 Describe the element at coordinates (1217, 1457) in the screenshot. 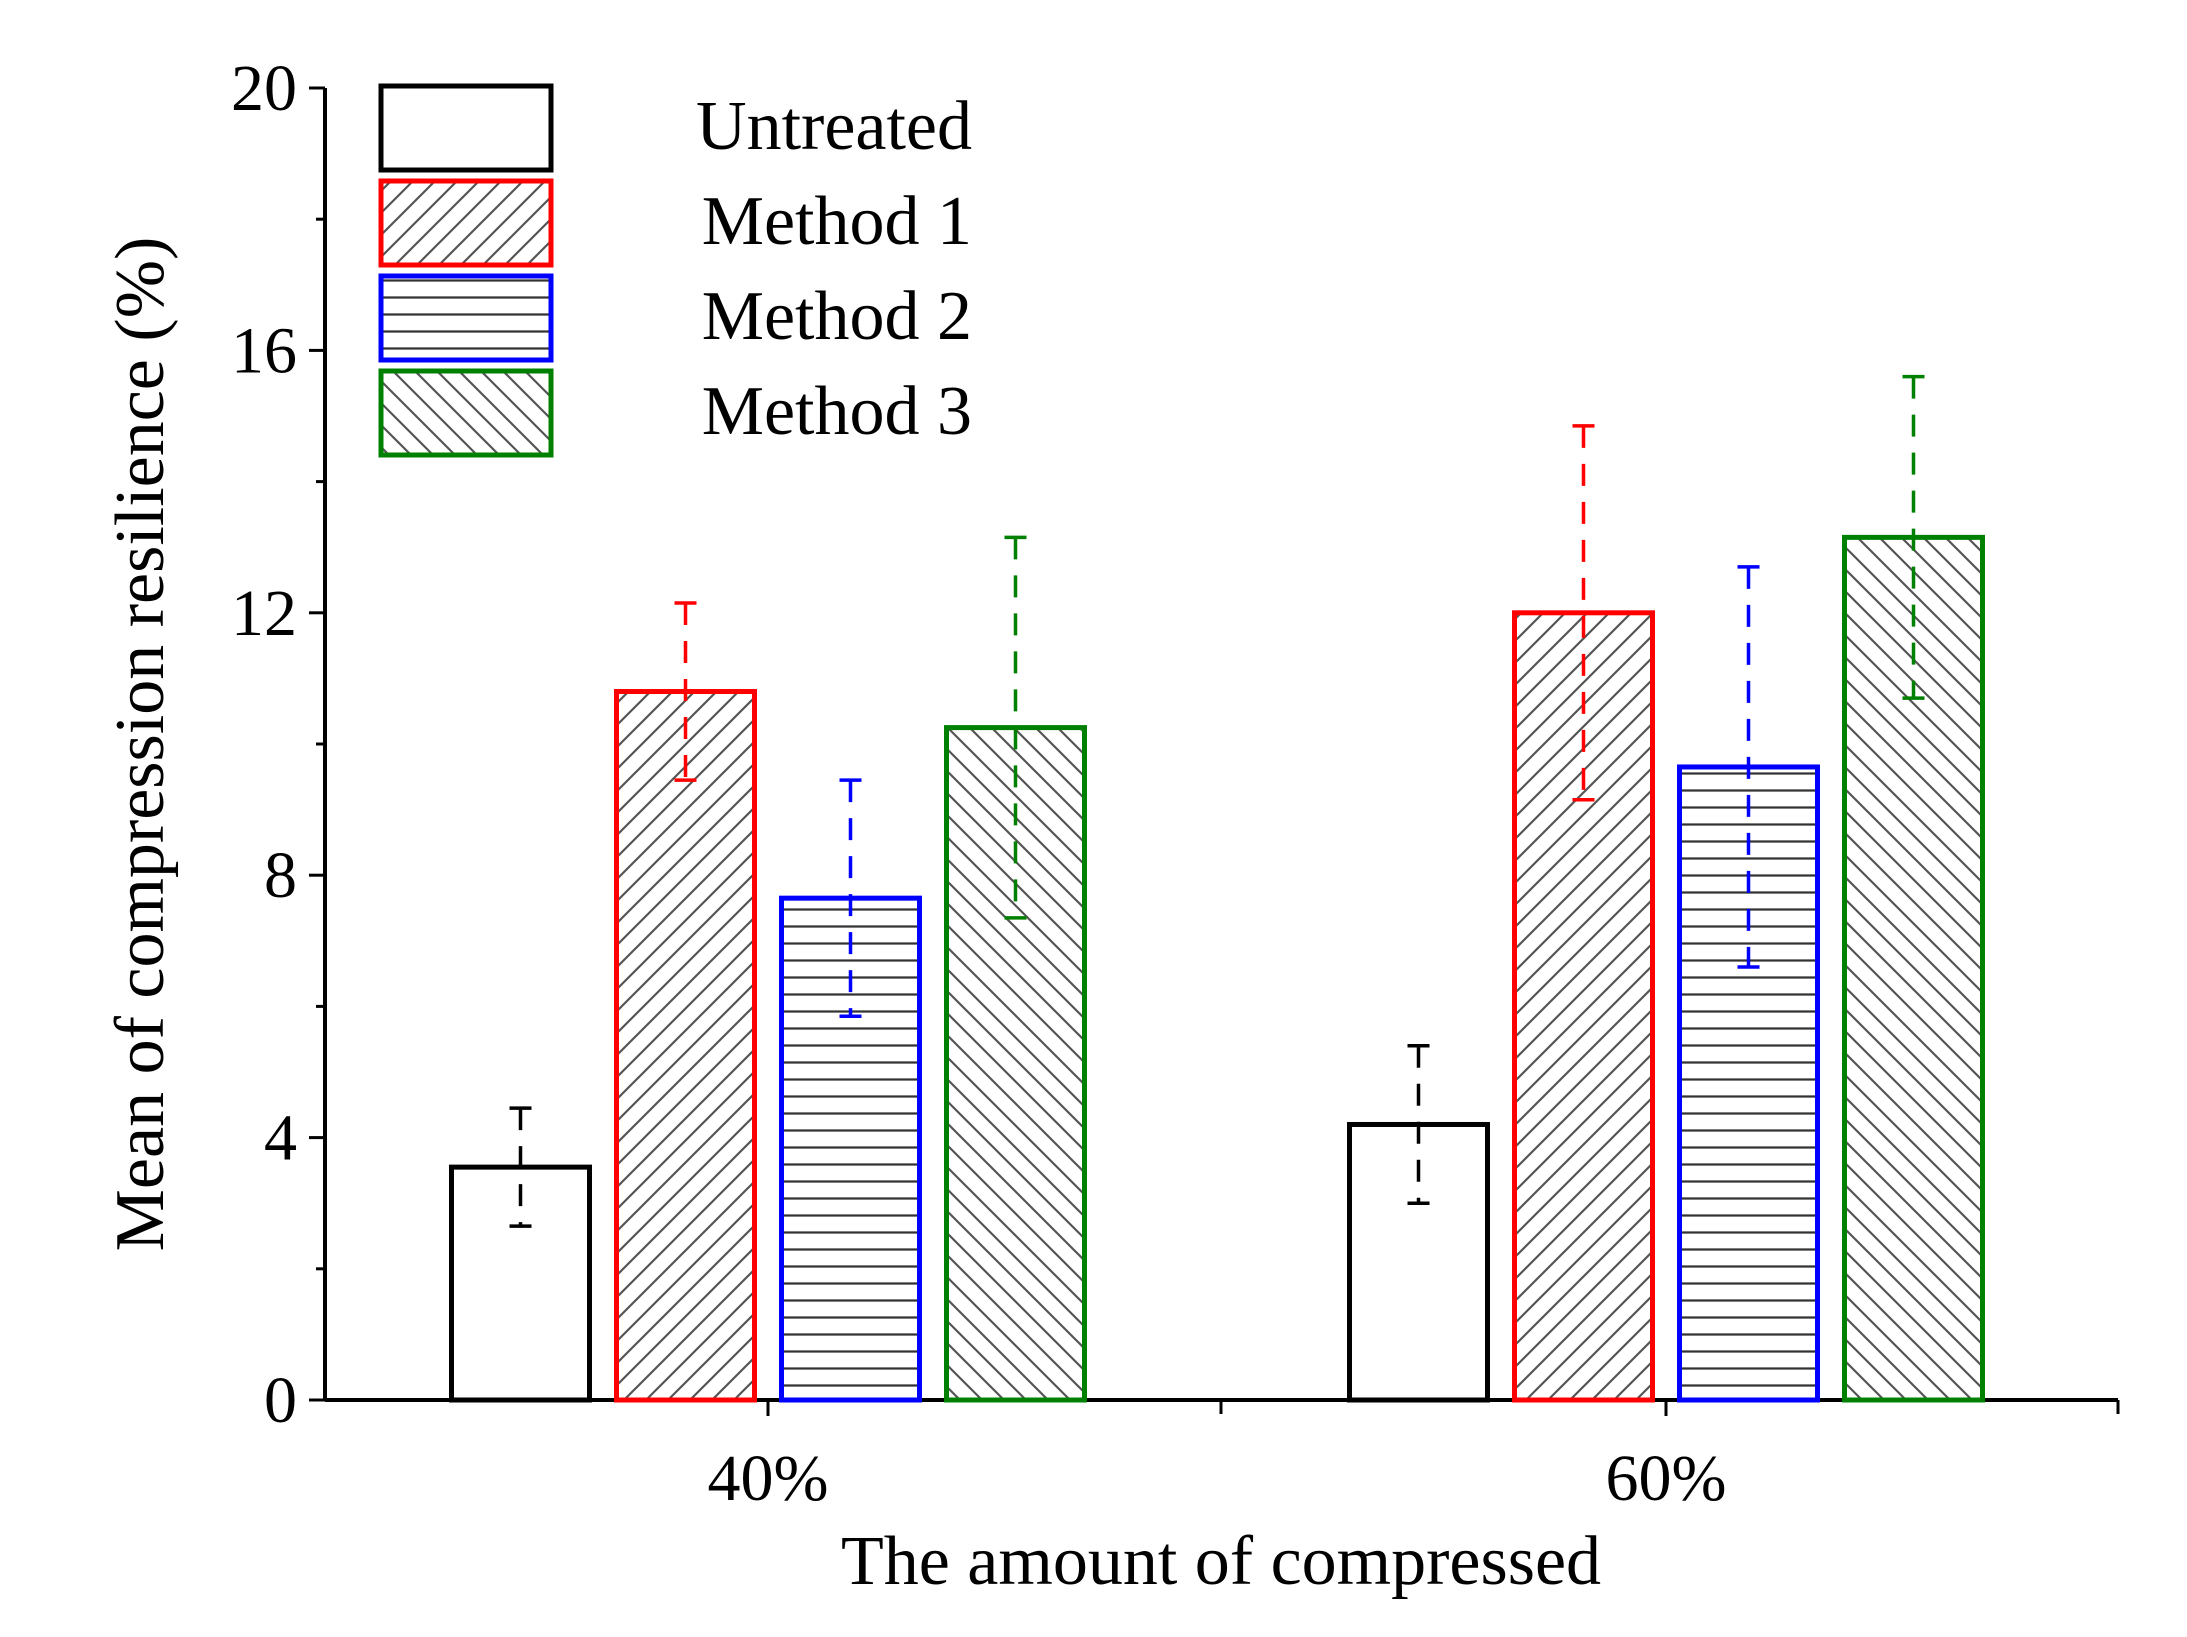

I see `x-ticks: 40% 60%` at that location.